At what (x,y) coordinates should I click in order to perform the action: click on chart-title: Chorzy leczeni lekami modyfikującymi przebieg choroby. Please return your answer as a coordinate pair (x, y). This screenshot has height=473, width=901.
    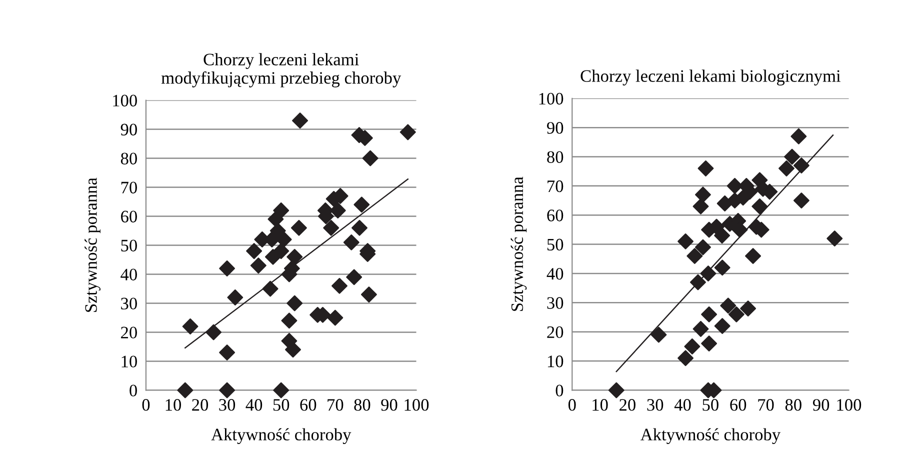
    Looking at the image, I should click on (281, 70).